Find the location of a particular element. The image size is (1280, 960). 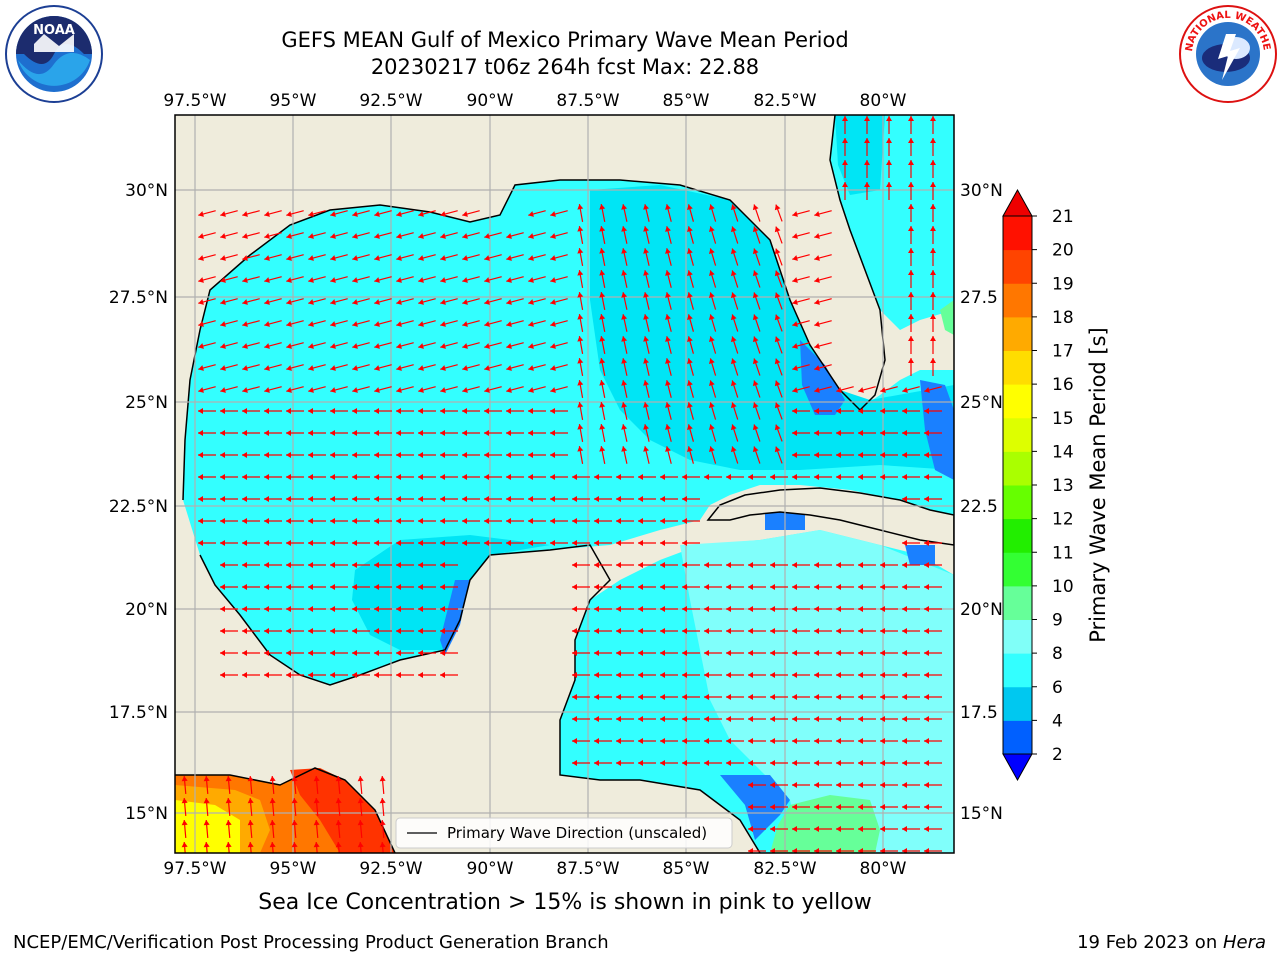

colorbar-tick: 21 is located at coordinates (1063, 217).